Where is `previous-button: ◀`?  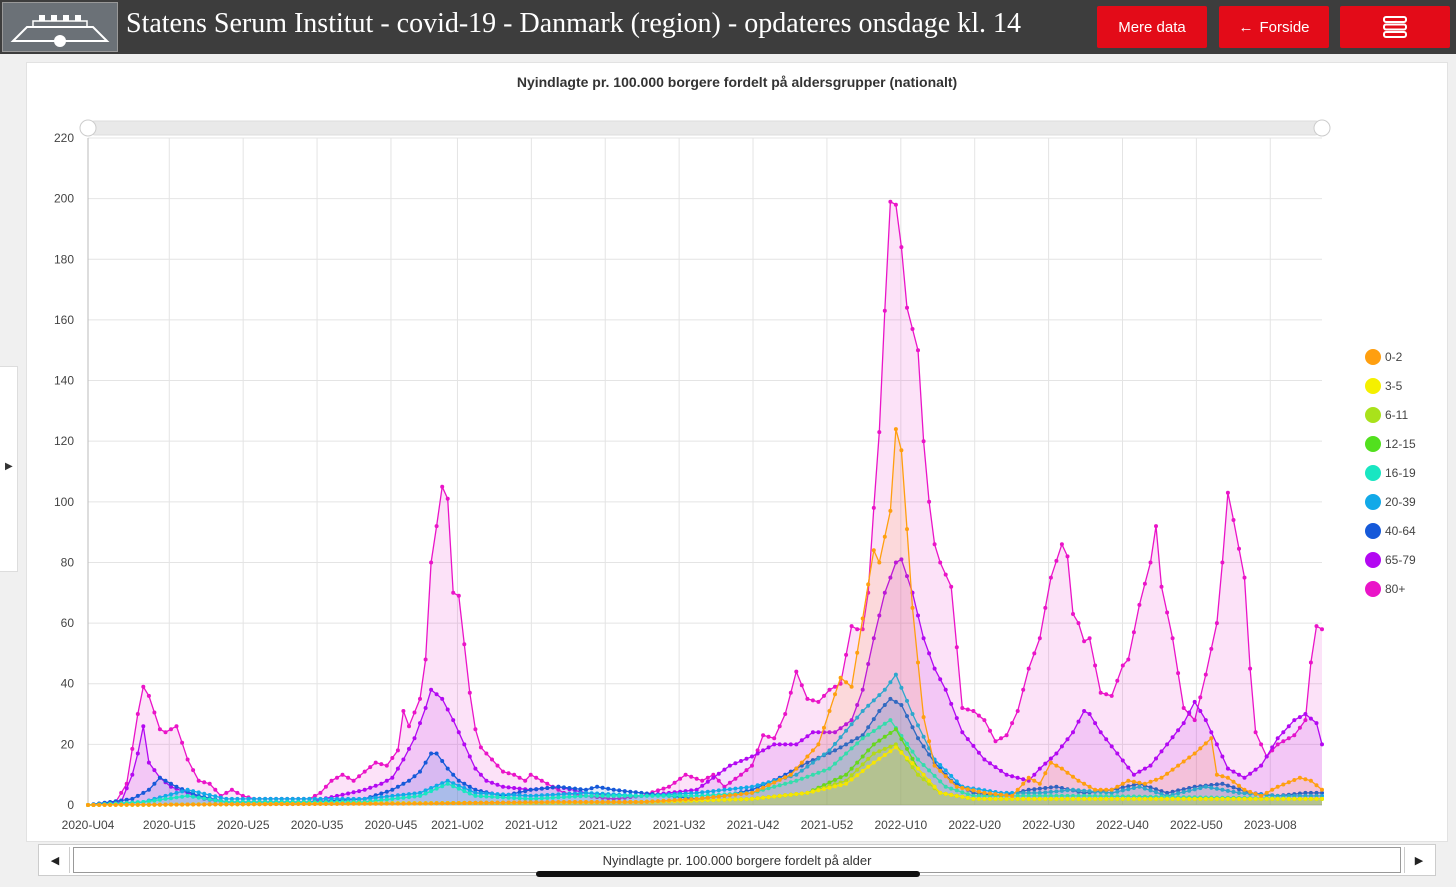 previous-button: ◀ is located at coordinates (55, 860).